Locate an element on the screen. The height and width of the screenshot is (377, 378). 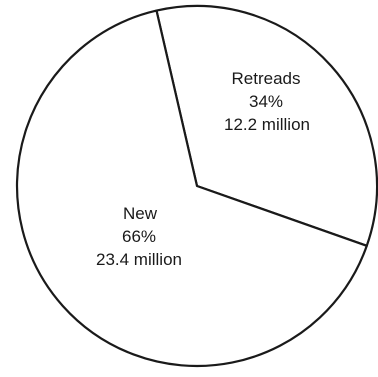
slice-label-new-name: New is located at coordinates (140, 213).